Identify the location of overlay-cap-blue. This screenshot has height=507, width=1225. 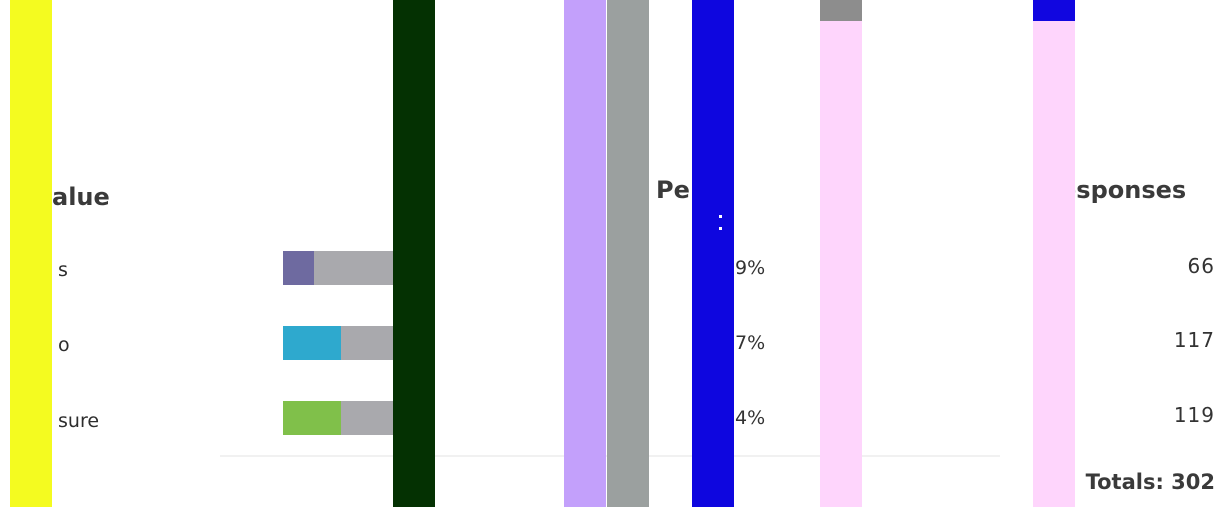
(1054, 10).